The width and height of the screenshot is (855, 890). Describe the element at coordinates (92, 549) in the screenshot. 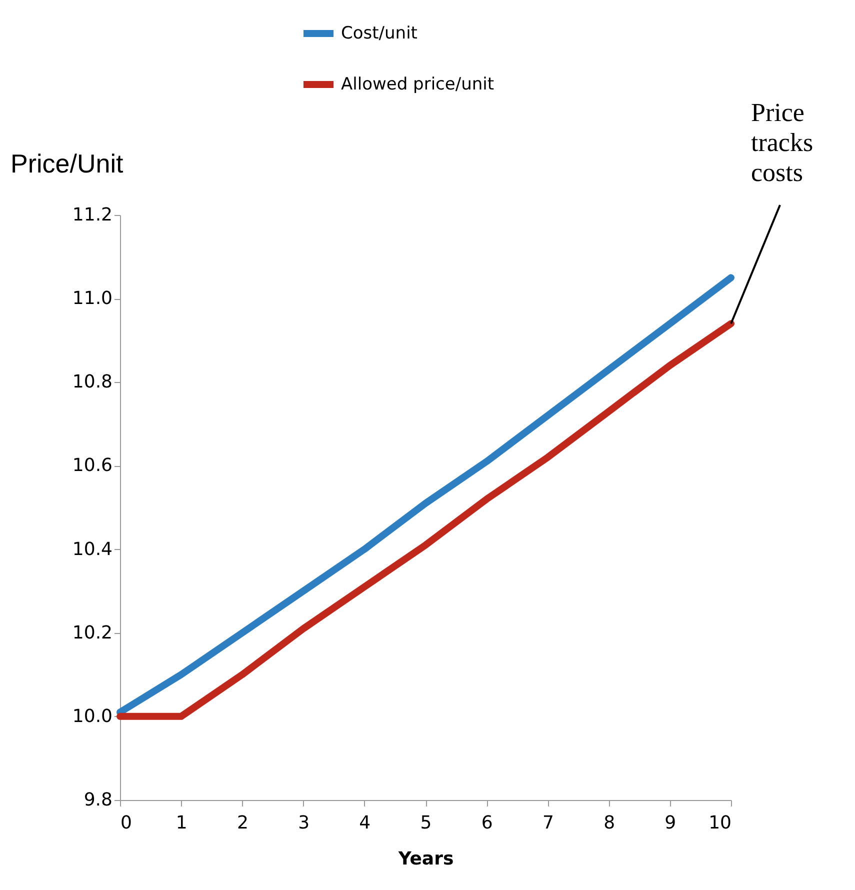

I see `y-tick-label: 10.4` at that location.